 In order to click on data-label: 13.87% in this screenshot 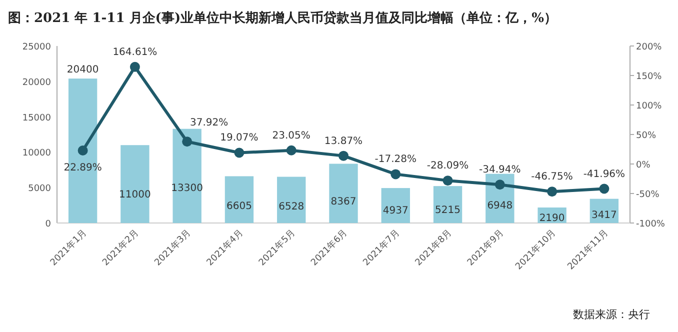, I will do `click(343, 141)`.